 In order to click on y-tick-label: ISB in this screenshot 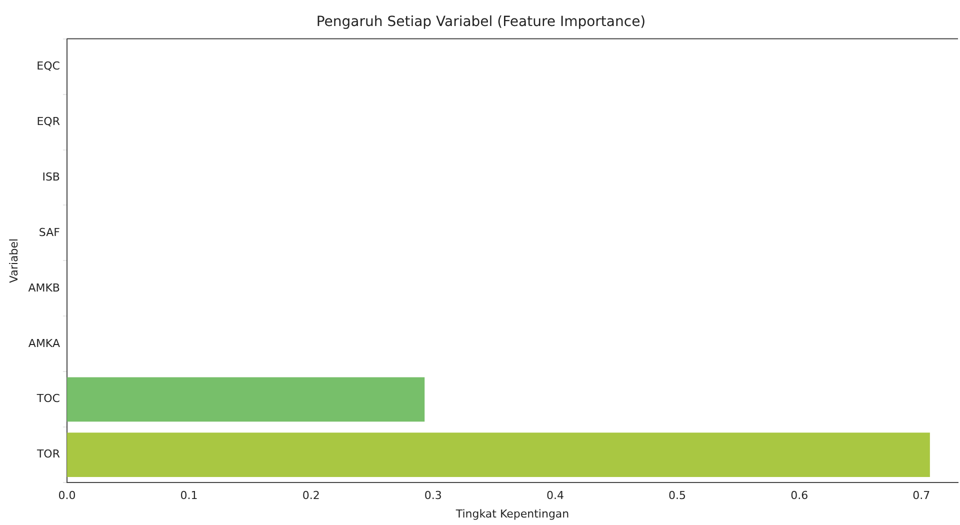, I will do `click(51, 177)`.